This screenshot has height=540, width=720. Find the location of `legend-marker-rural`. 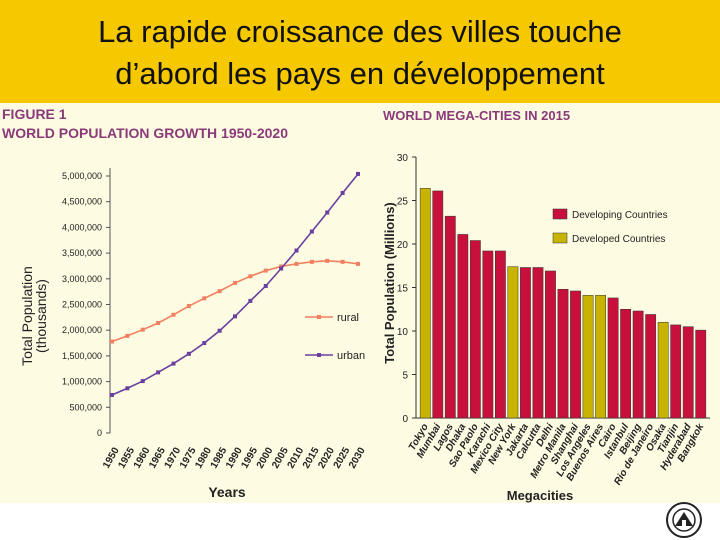

legend-marker-rural is located at coordinates (319, 317).